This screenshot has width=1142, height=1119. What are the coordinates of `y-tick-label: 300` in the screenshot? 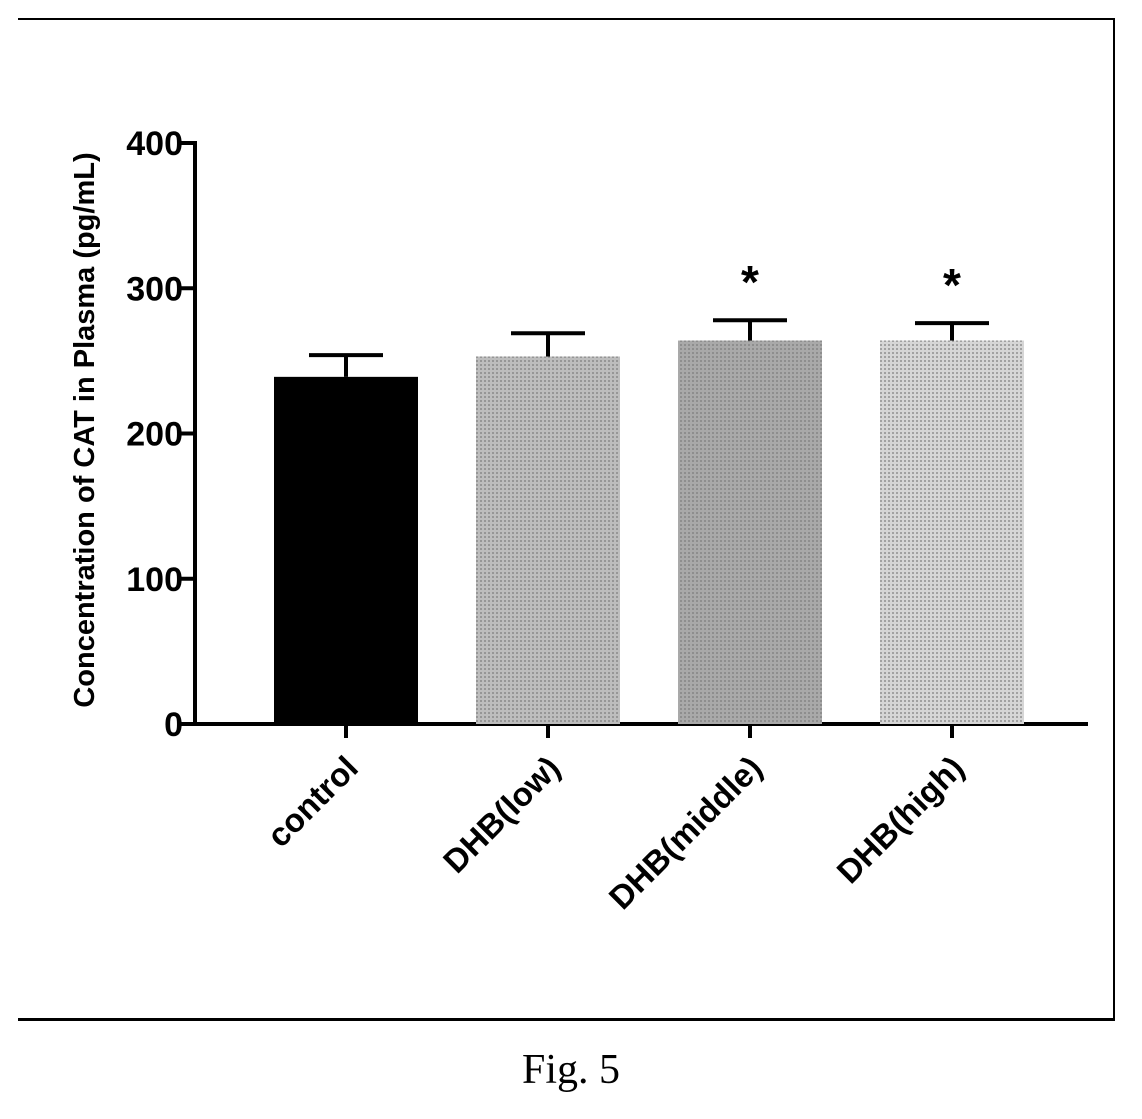 It's located at (154, 289).